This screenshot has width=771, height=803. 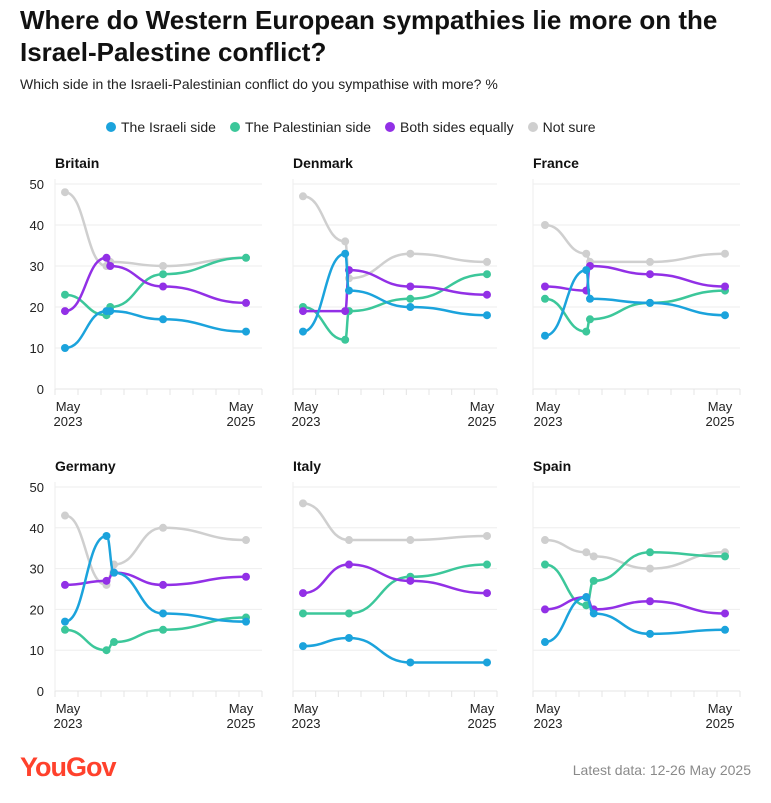 What do you see at coordinates (77, 163) in the screenshot?
I see `panel-title: Britain` at bounding box center [77, 163].